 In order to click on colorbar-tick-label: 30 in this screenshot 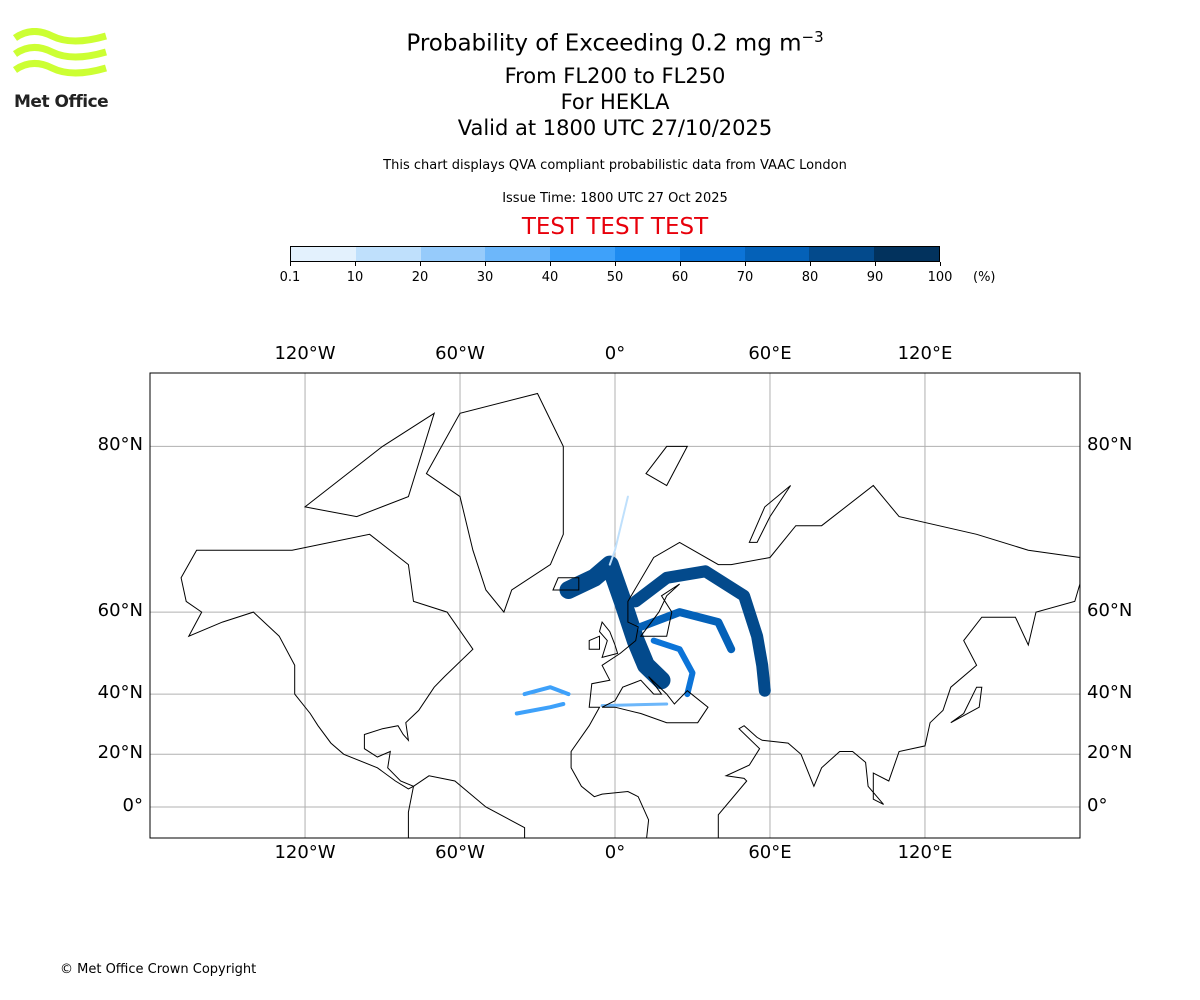, I will do `click(485, 277)`.